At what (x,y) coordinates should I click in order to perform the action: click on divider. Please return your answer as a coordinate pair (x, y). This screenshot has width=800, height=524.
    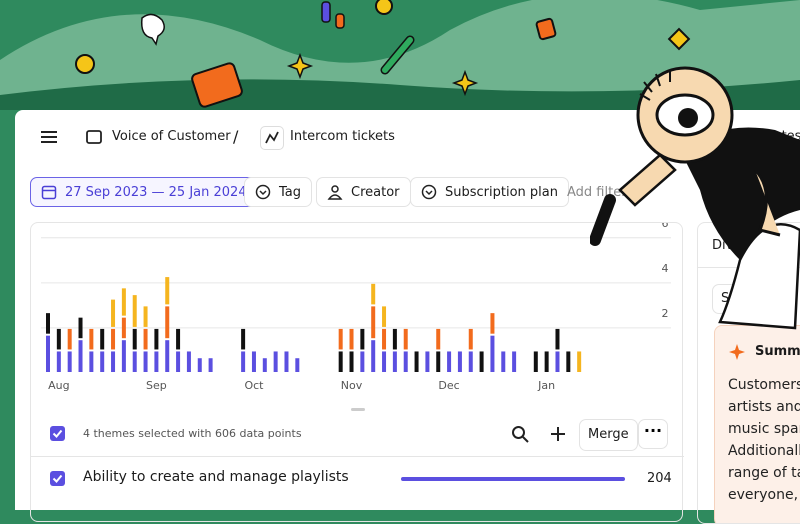
    Looking at the image, I should click on (357, 456).